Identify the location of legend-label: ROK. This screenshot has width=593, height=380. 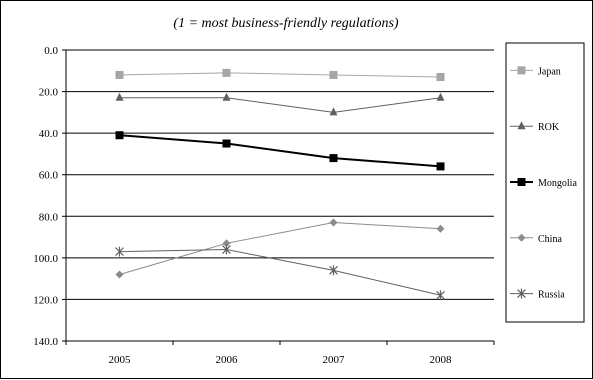
(549, 127).